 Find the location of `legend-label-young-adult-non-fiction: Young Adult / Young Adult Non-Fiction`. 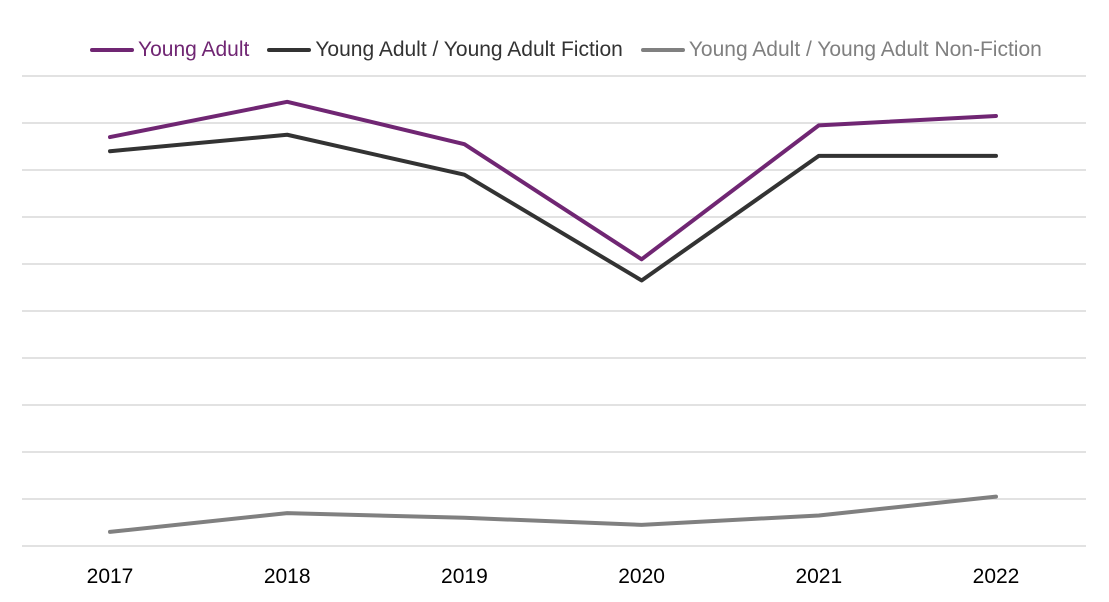

legend-label-young-adult-non-fiction: Young Adult / Young Adult Non-Fiction is located at coordinates (865, 49).